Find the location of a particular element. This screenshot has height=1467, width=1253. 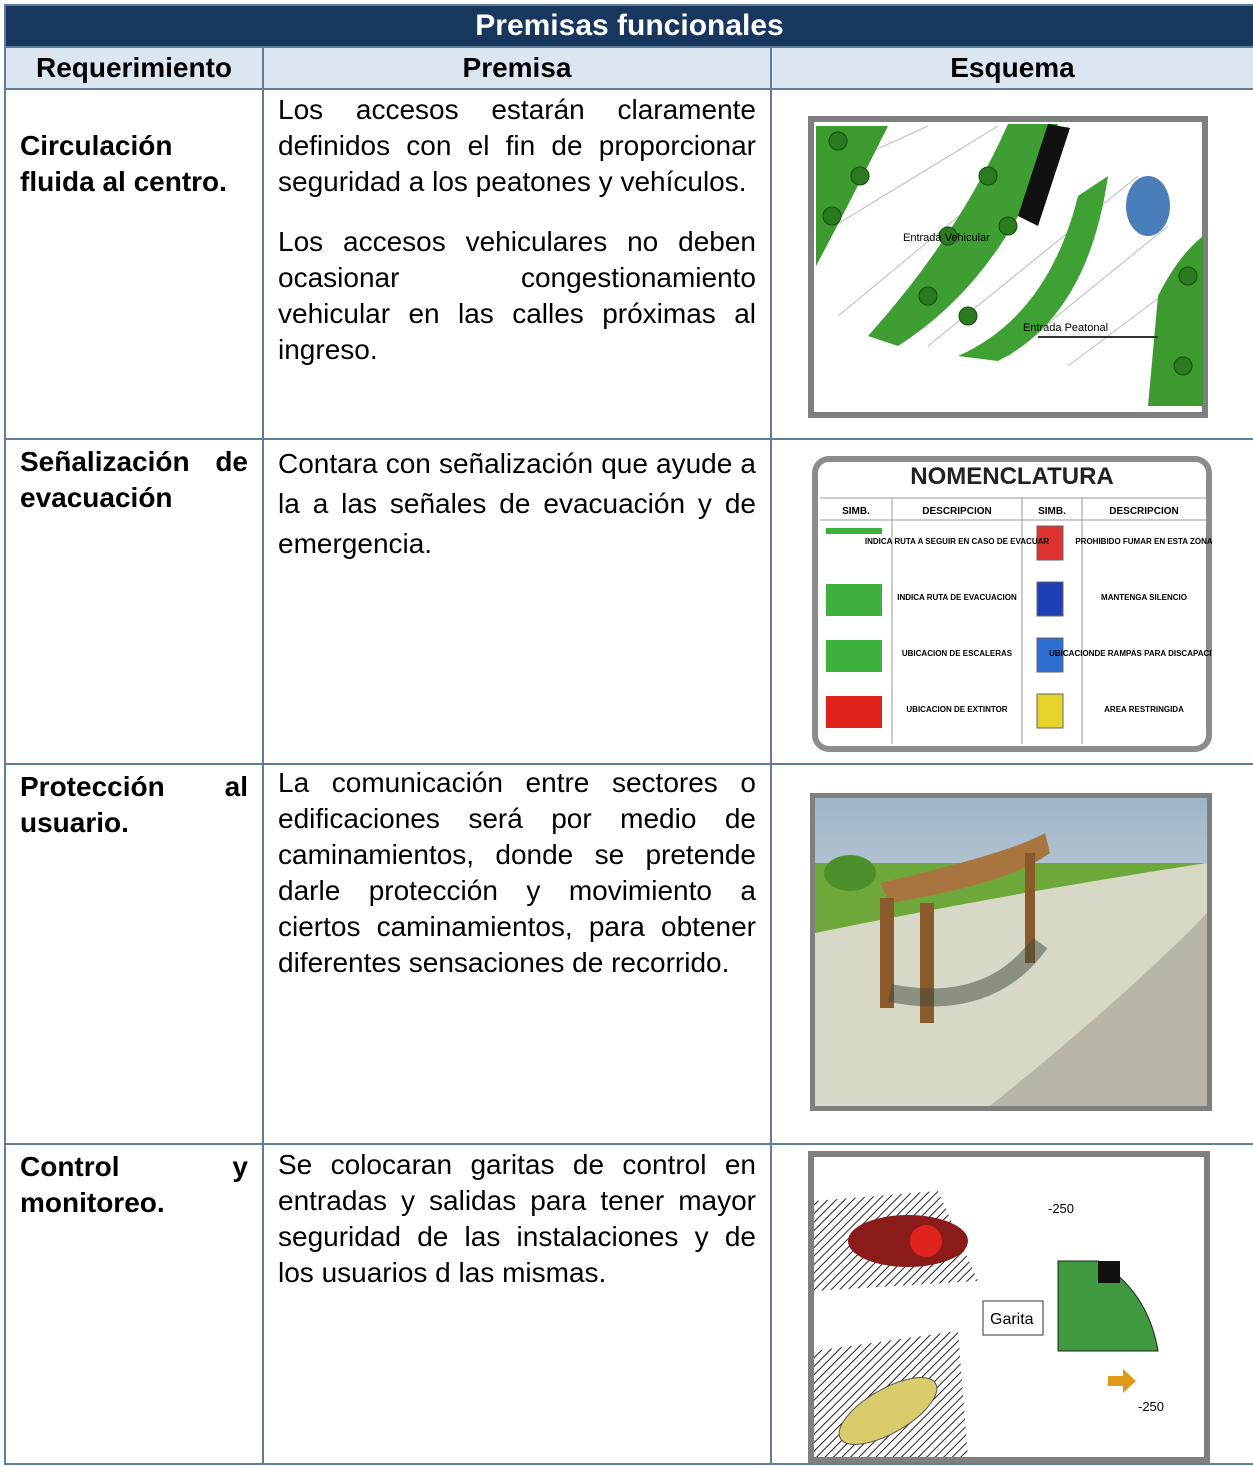

plan-label: Garita is located at coordinates (1012, 1319).